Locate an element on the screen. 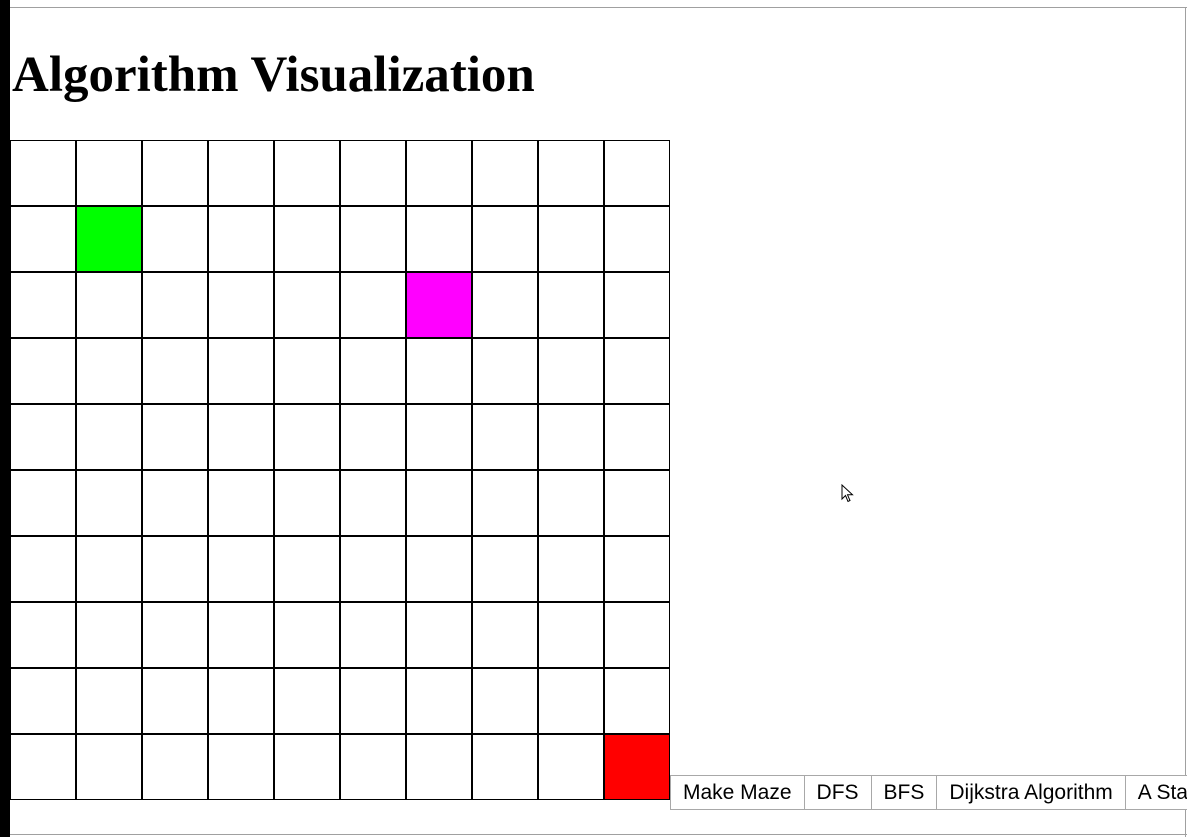 Image resolution: width=1187 pixels, height=837 pixels. dijkstra-button: Dijkstra Algorithm is located at coordinates (1031, 792).